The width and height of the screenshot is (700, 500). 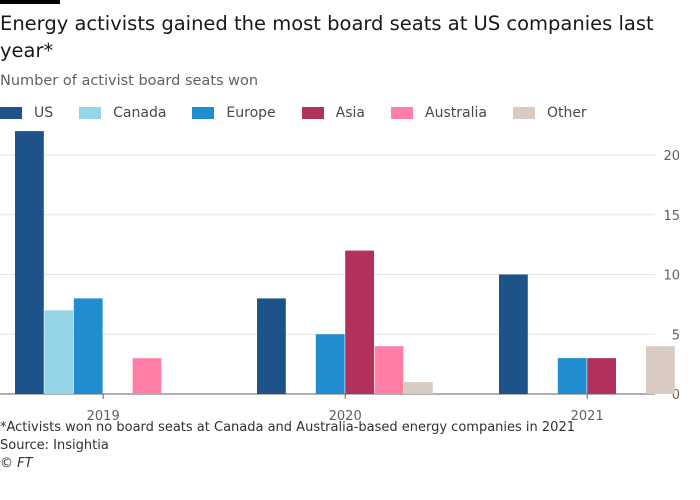 I want to click on legend-item: Asia, so click(x=333, y=113).